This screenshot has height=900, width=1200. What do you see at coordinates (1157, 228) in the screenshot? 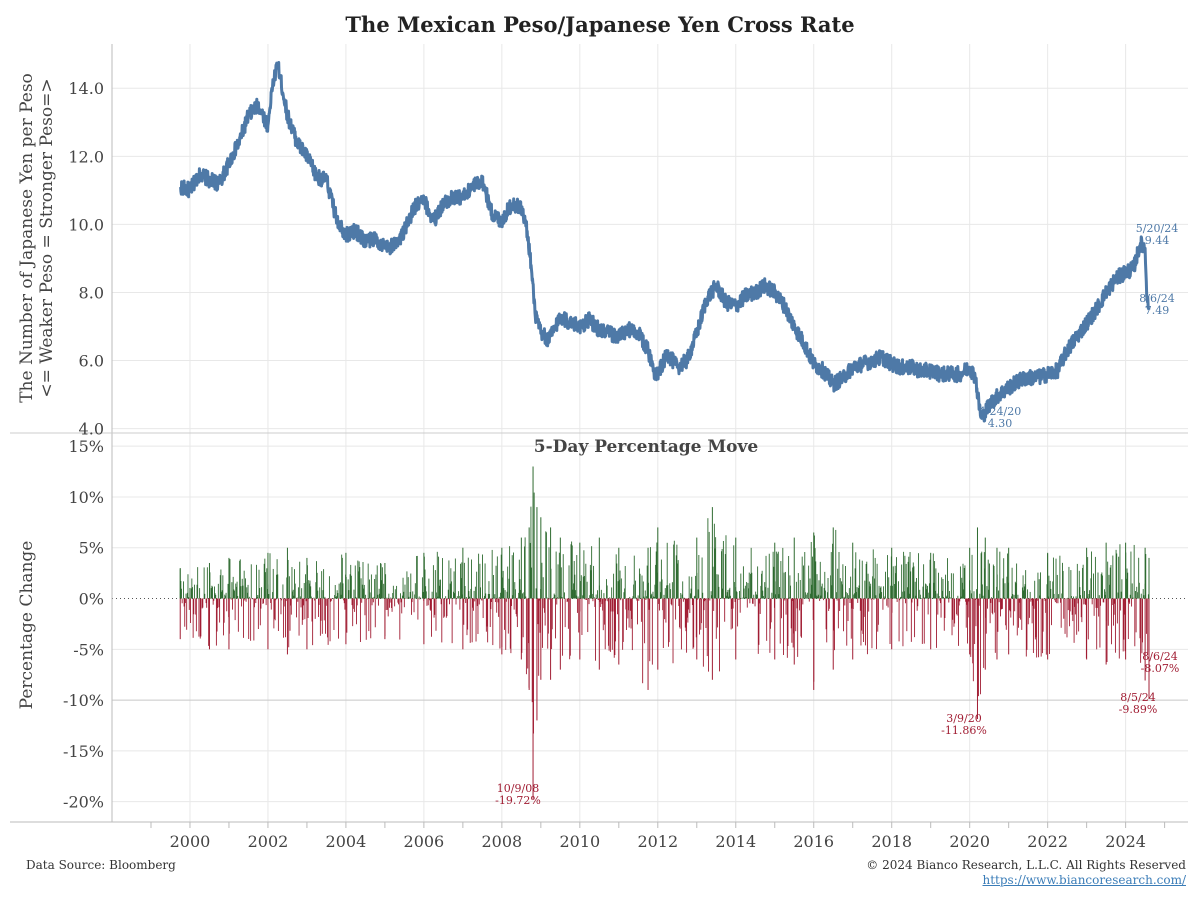
I see `annotation-peak: 5/20/24` at bounding box center [1157, 228].